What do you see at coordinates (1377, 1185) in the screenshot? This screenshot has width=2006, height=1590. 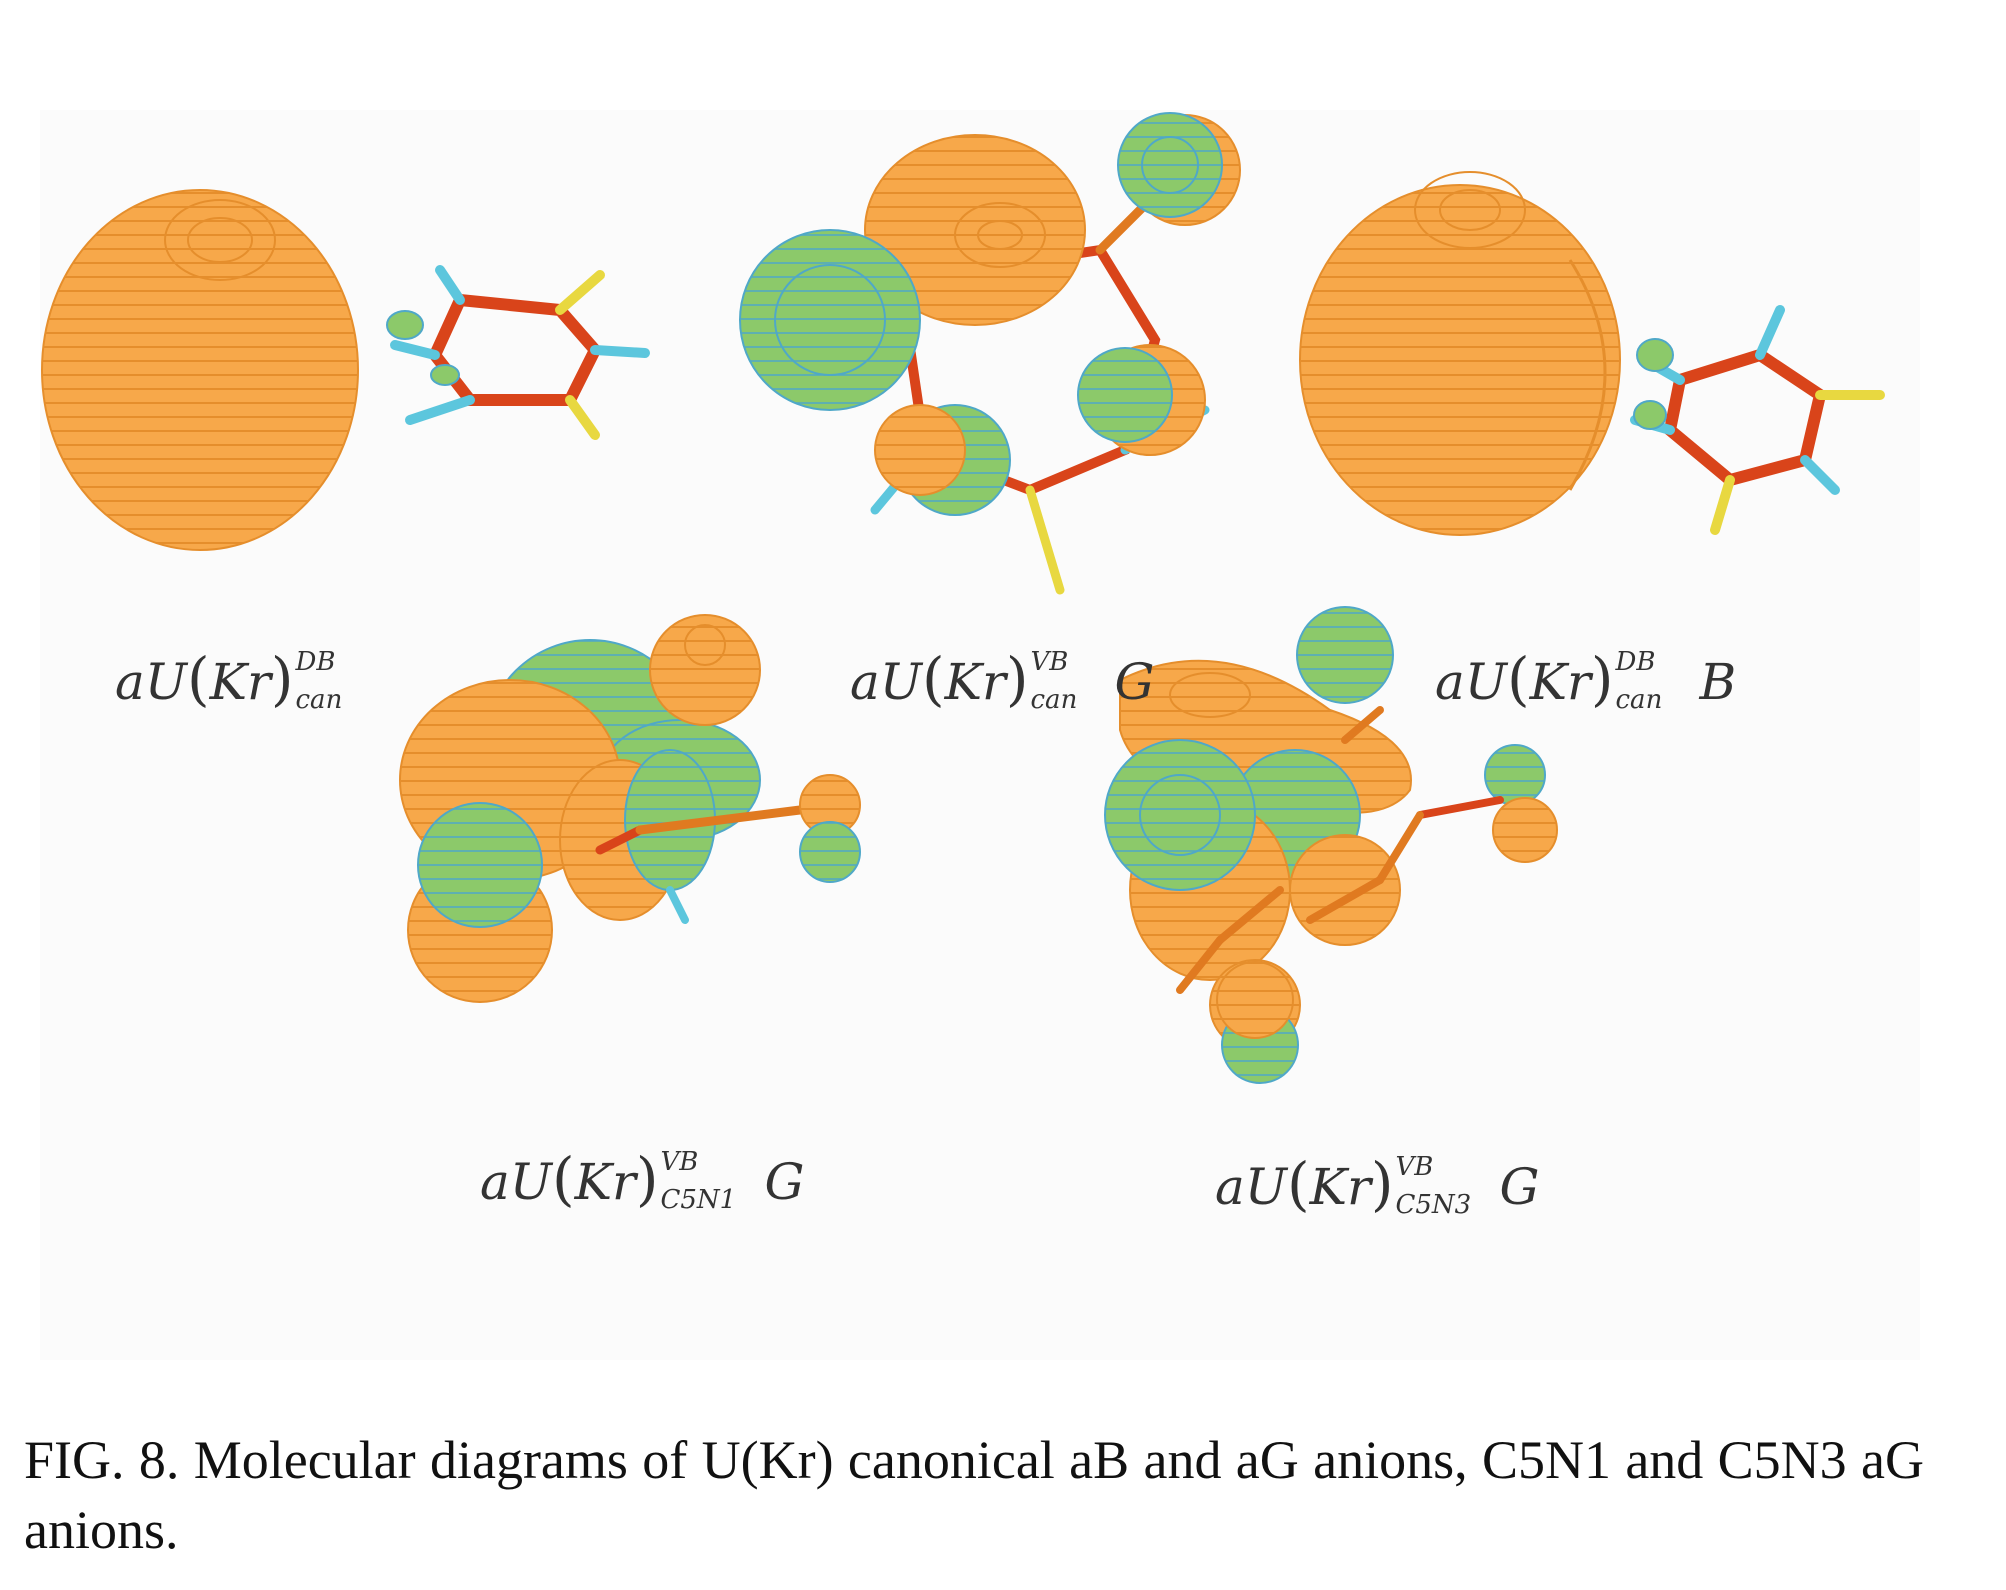 I see `label-panel-5: aU(Kr) VB C5N3 G` at bounding box center [1377, 1185].